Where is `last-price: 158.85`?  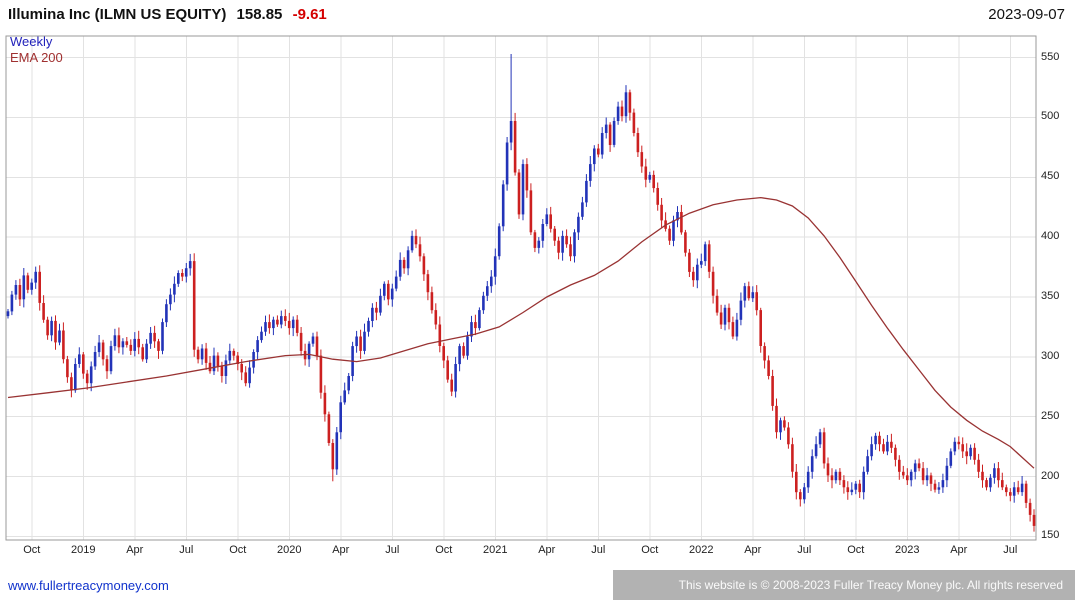 last-price: 158.85 is located at coordinates (259, 14).